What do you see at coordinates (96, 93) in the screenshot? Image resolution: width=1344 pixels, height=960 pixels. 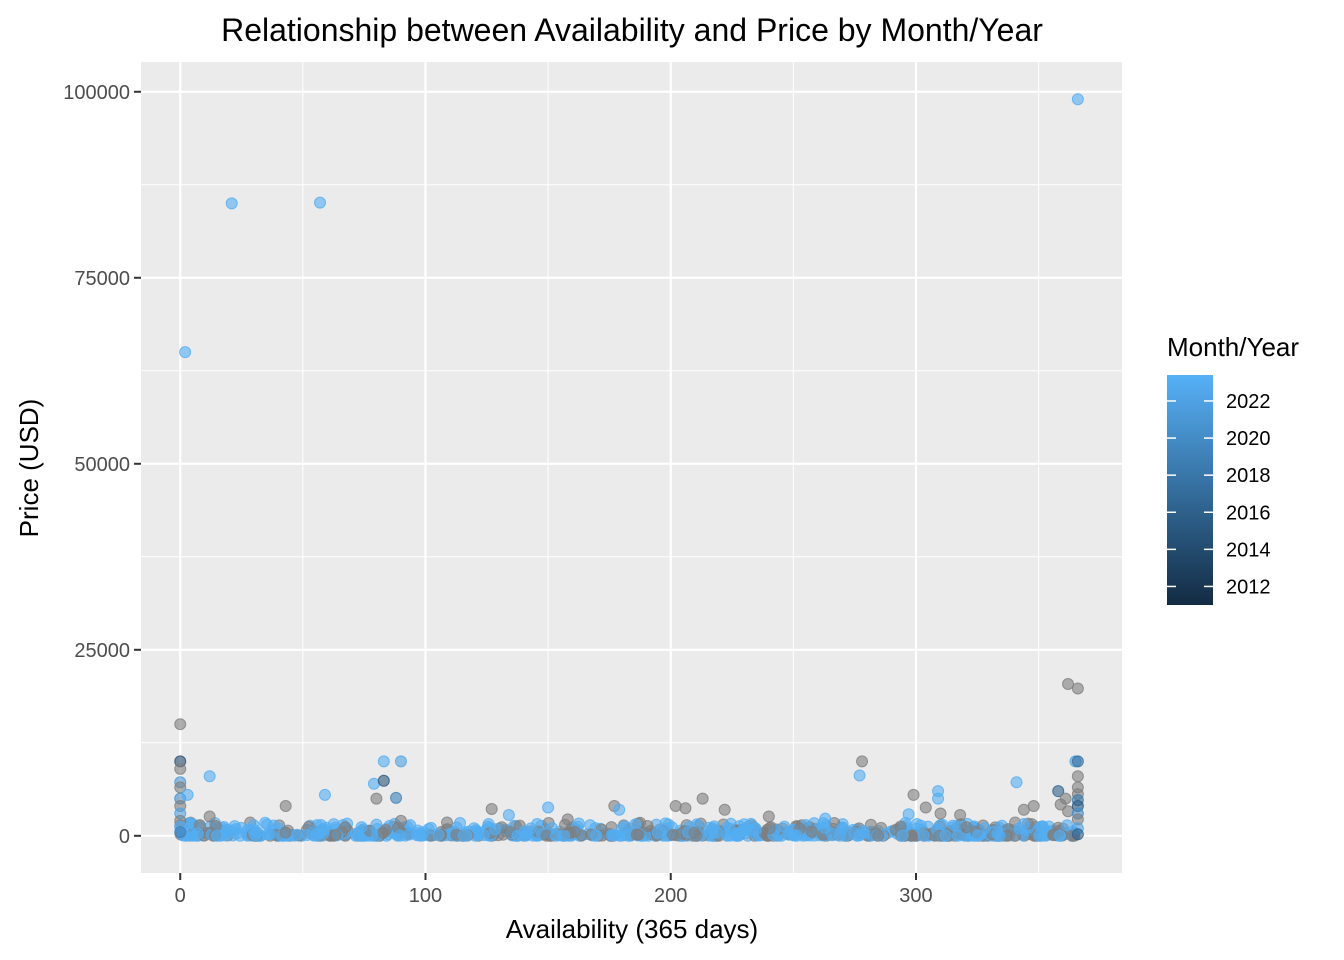 I see `y-tick-label: 100000` at bounding box center [96, 93].